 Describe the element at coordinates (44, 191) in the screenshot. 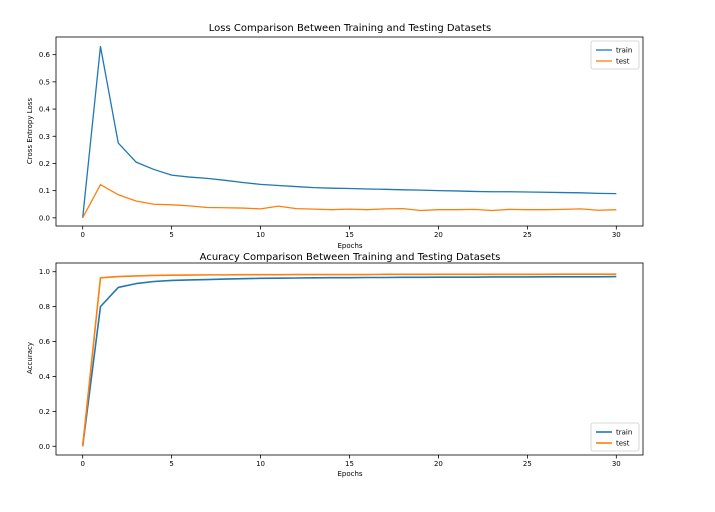

I see `loss-ytick-label: 0.1` at that location.